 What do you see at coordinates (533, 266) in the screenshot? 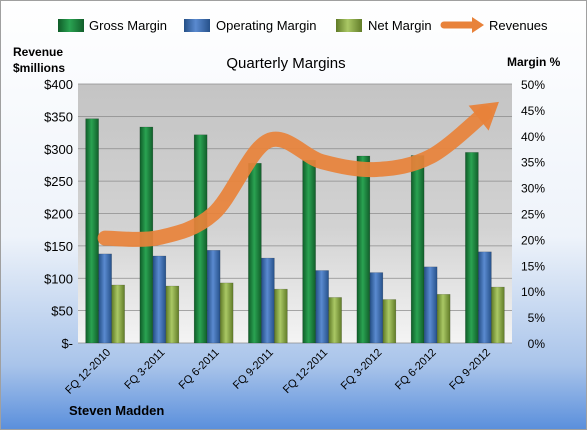
I see `right-tick-label: 15%` at bounding box center [533, 266].